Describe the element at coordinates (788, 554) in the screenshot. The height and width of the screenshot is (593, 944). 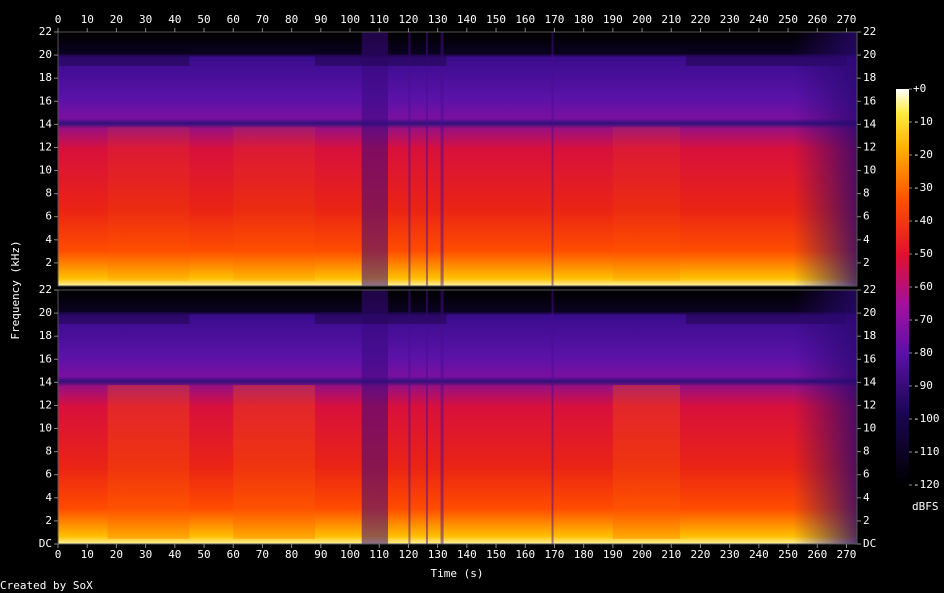
I see `x-tick-label: 250` at that location.